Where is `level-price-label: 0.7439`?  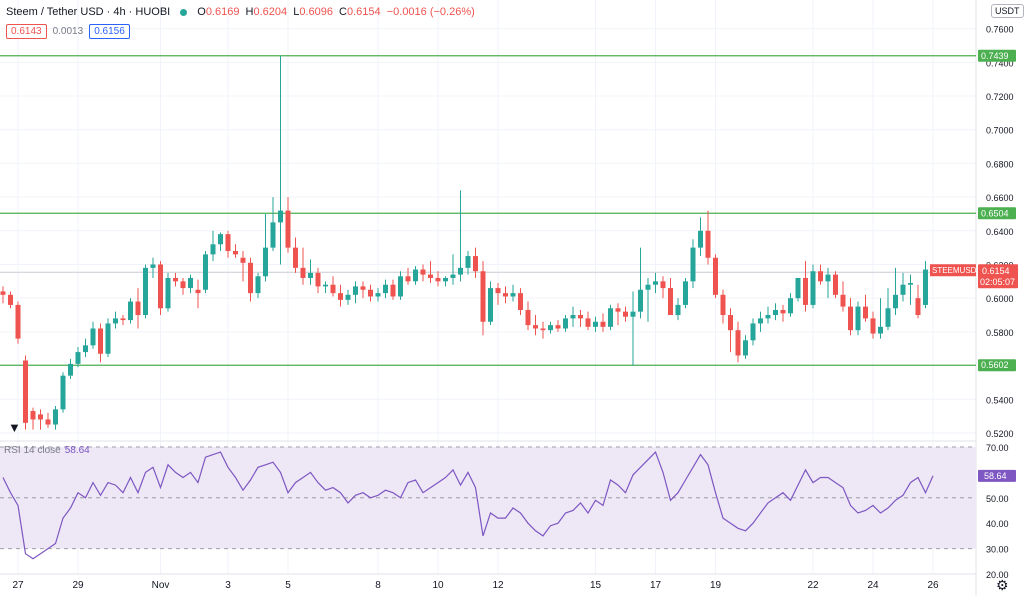 level-price-label: 0.7439 is located at coordinates (995, 56).